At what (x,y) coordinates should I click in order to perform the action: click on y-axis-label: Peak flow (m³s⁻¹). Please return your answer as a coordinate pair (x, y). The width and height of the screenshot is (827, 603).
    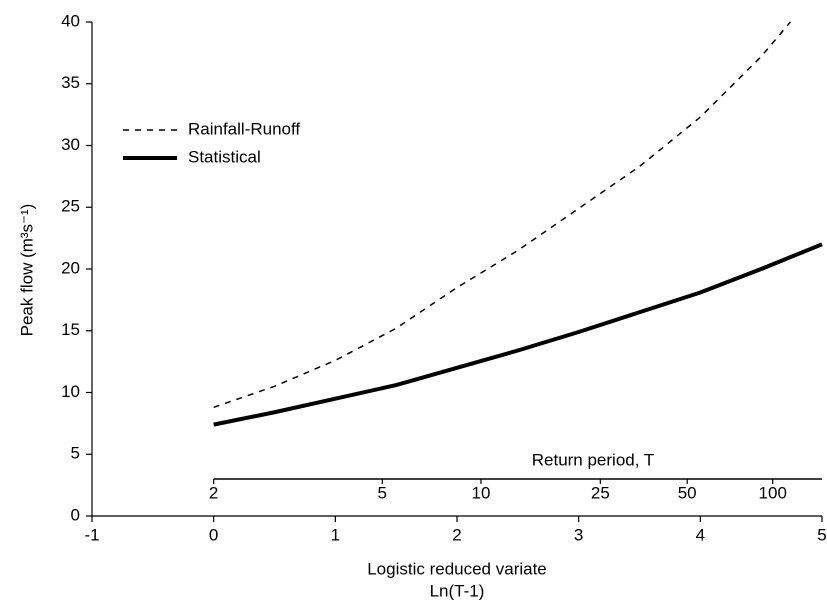
    Looking at the image, I should click on (26, 270).